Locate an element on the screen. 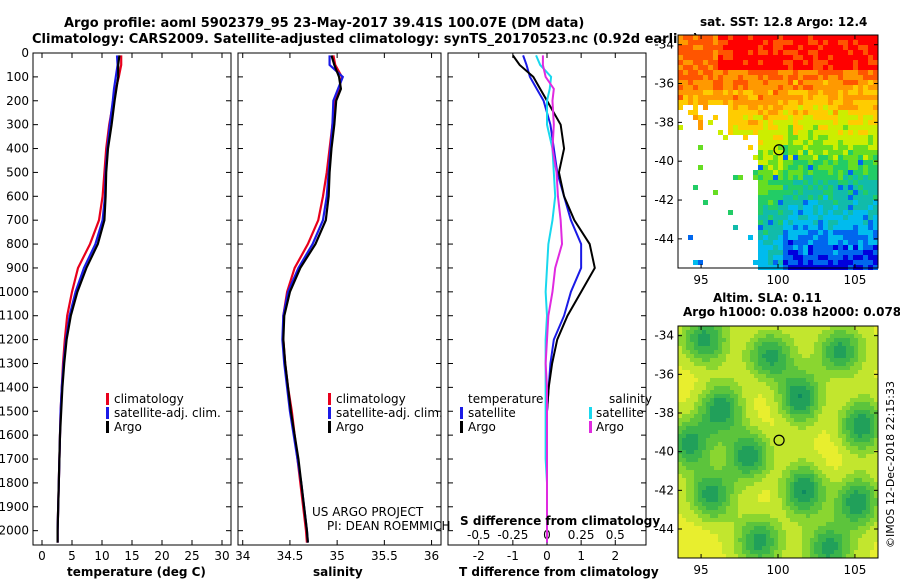  map-frame is located at coordinates (778, 442).